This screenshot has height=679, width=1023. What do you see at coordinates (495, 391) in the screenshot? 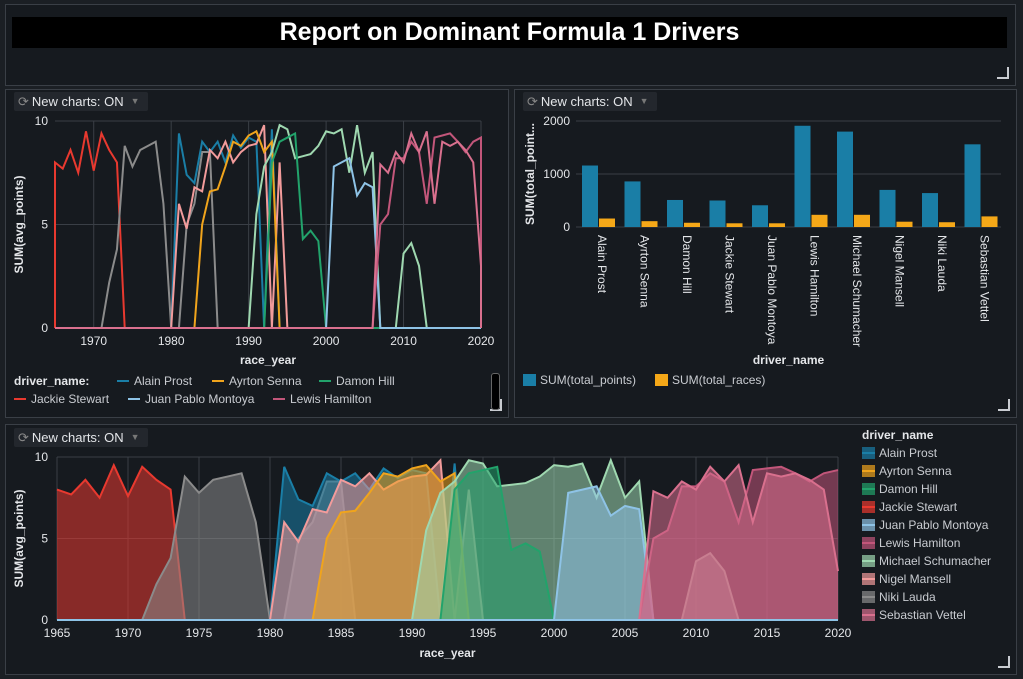
I see `legend-scrollbar` at bounding box center [495, 391].